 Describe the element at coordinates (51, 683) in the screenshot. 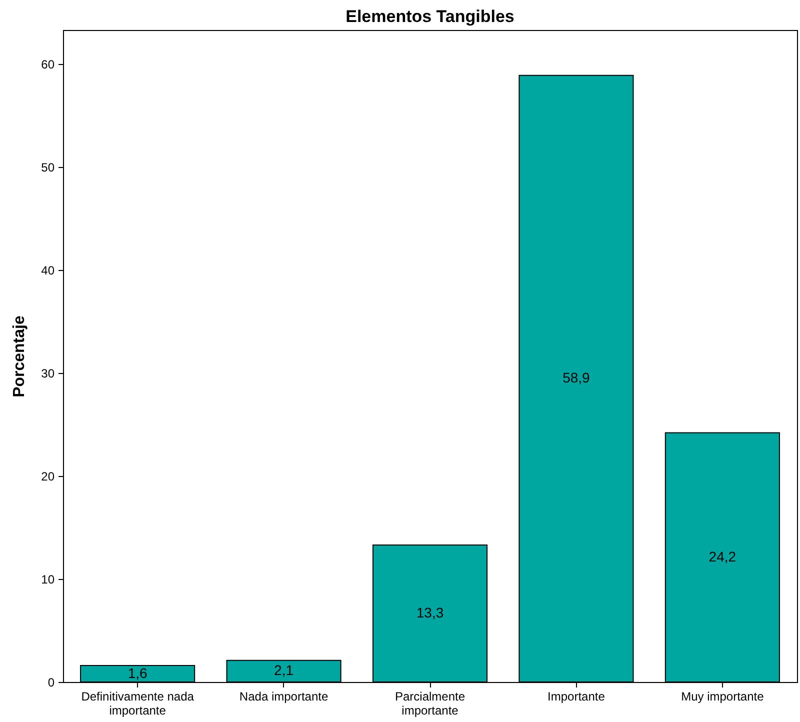

I see `y-tick-label: 0` at that location.